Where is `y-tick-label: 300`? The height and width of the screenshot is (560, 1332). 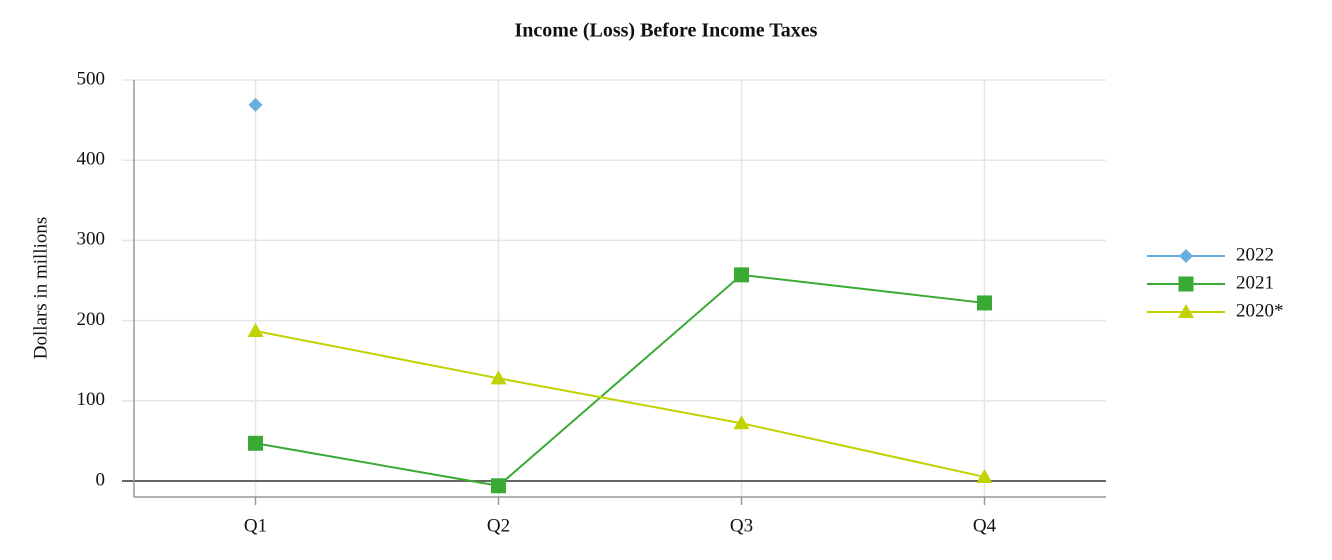
y-tick-label: 300 is located at coordinates (91, 239).